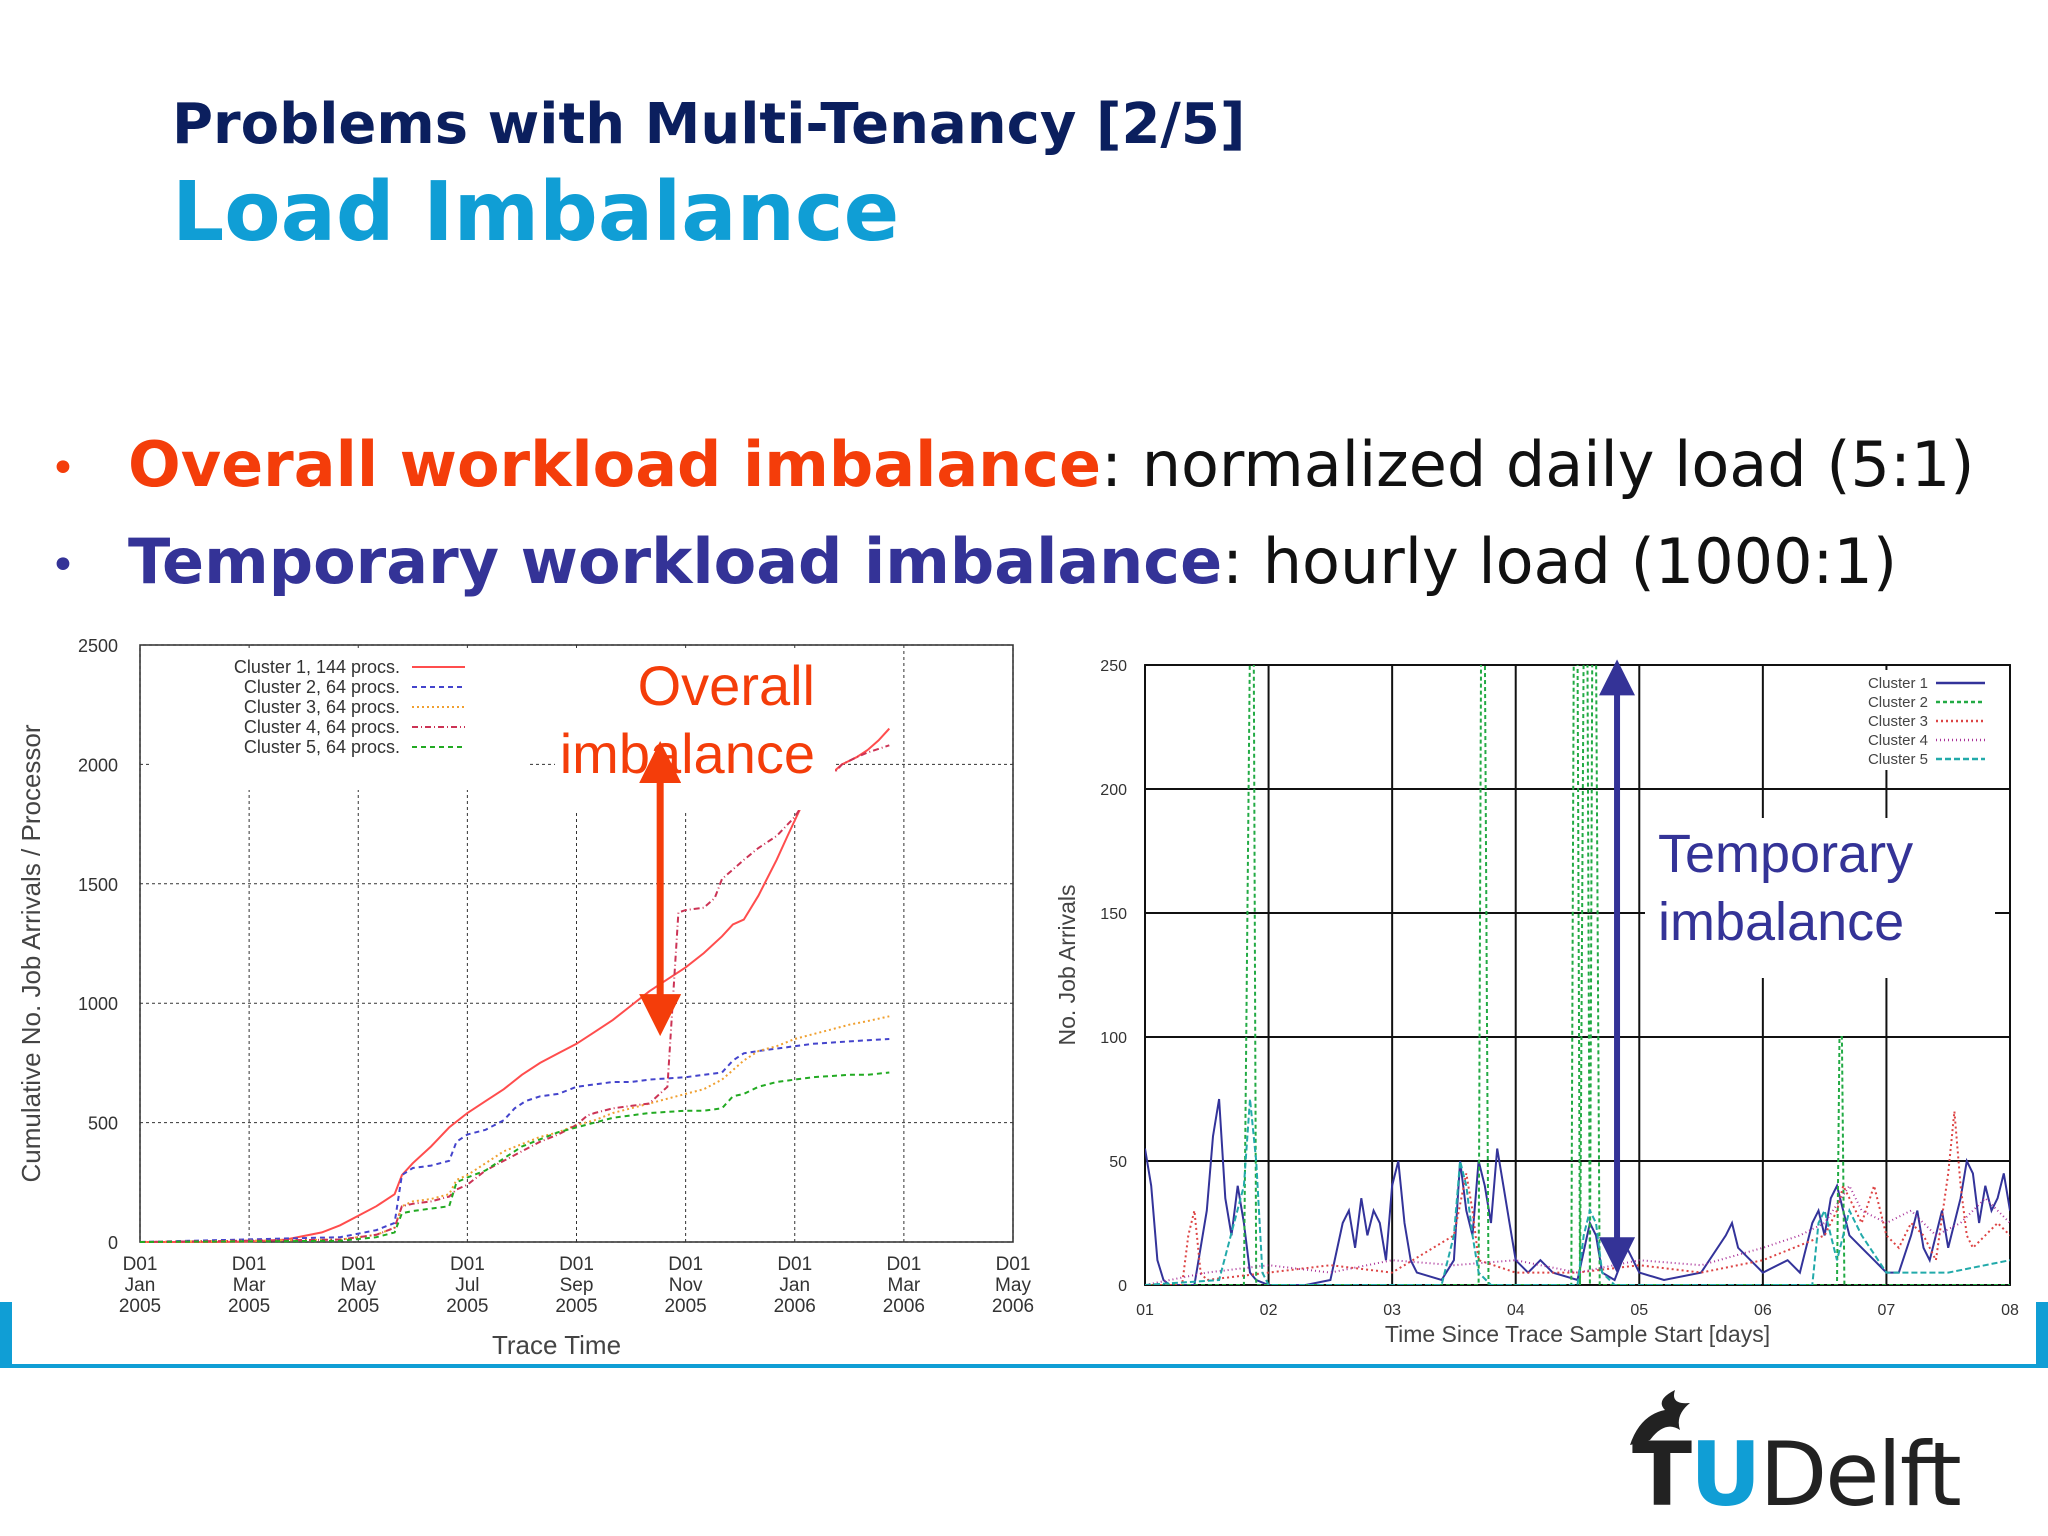 The width and height of the screenshot is (2048, 1536). What do you see at coordinates (1898, 740) in the screenshot?
I see `legend-label: Cluster 4` at bounding box center [1898, 740].